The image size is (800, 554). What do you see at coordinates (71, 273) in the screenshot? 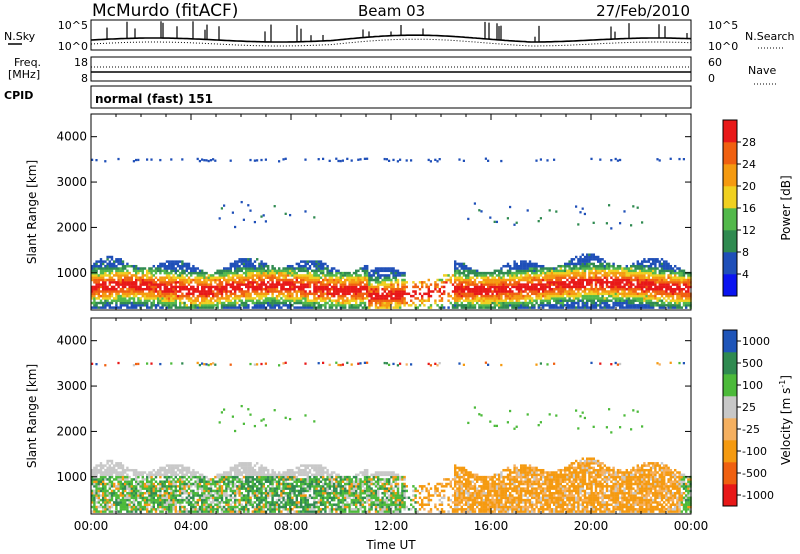
I see `y-tick-label: 1000` at bounding box center [71, 273].